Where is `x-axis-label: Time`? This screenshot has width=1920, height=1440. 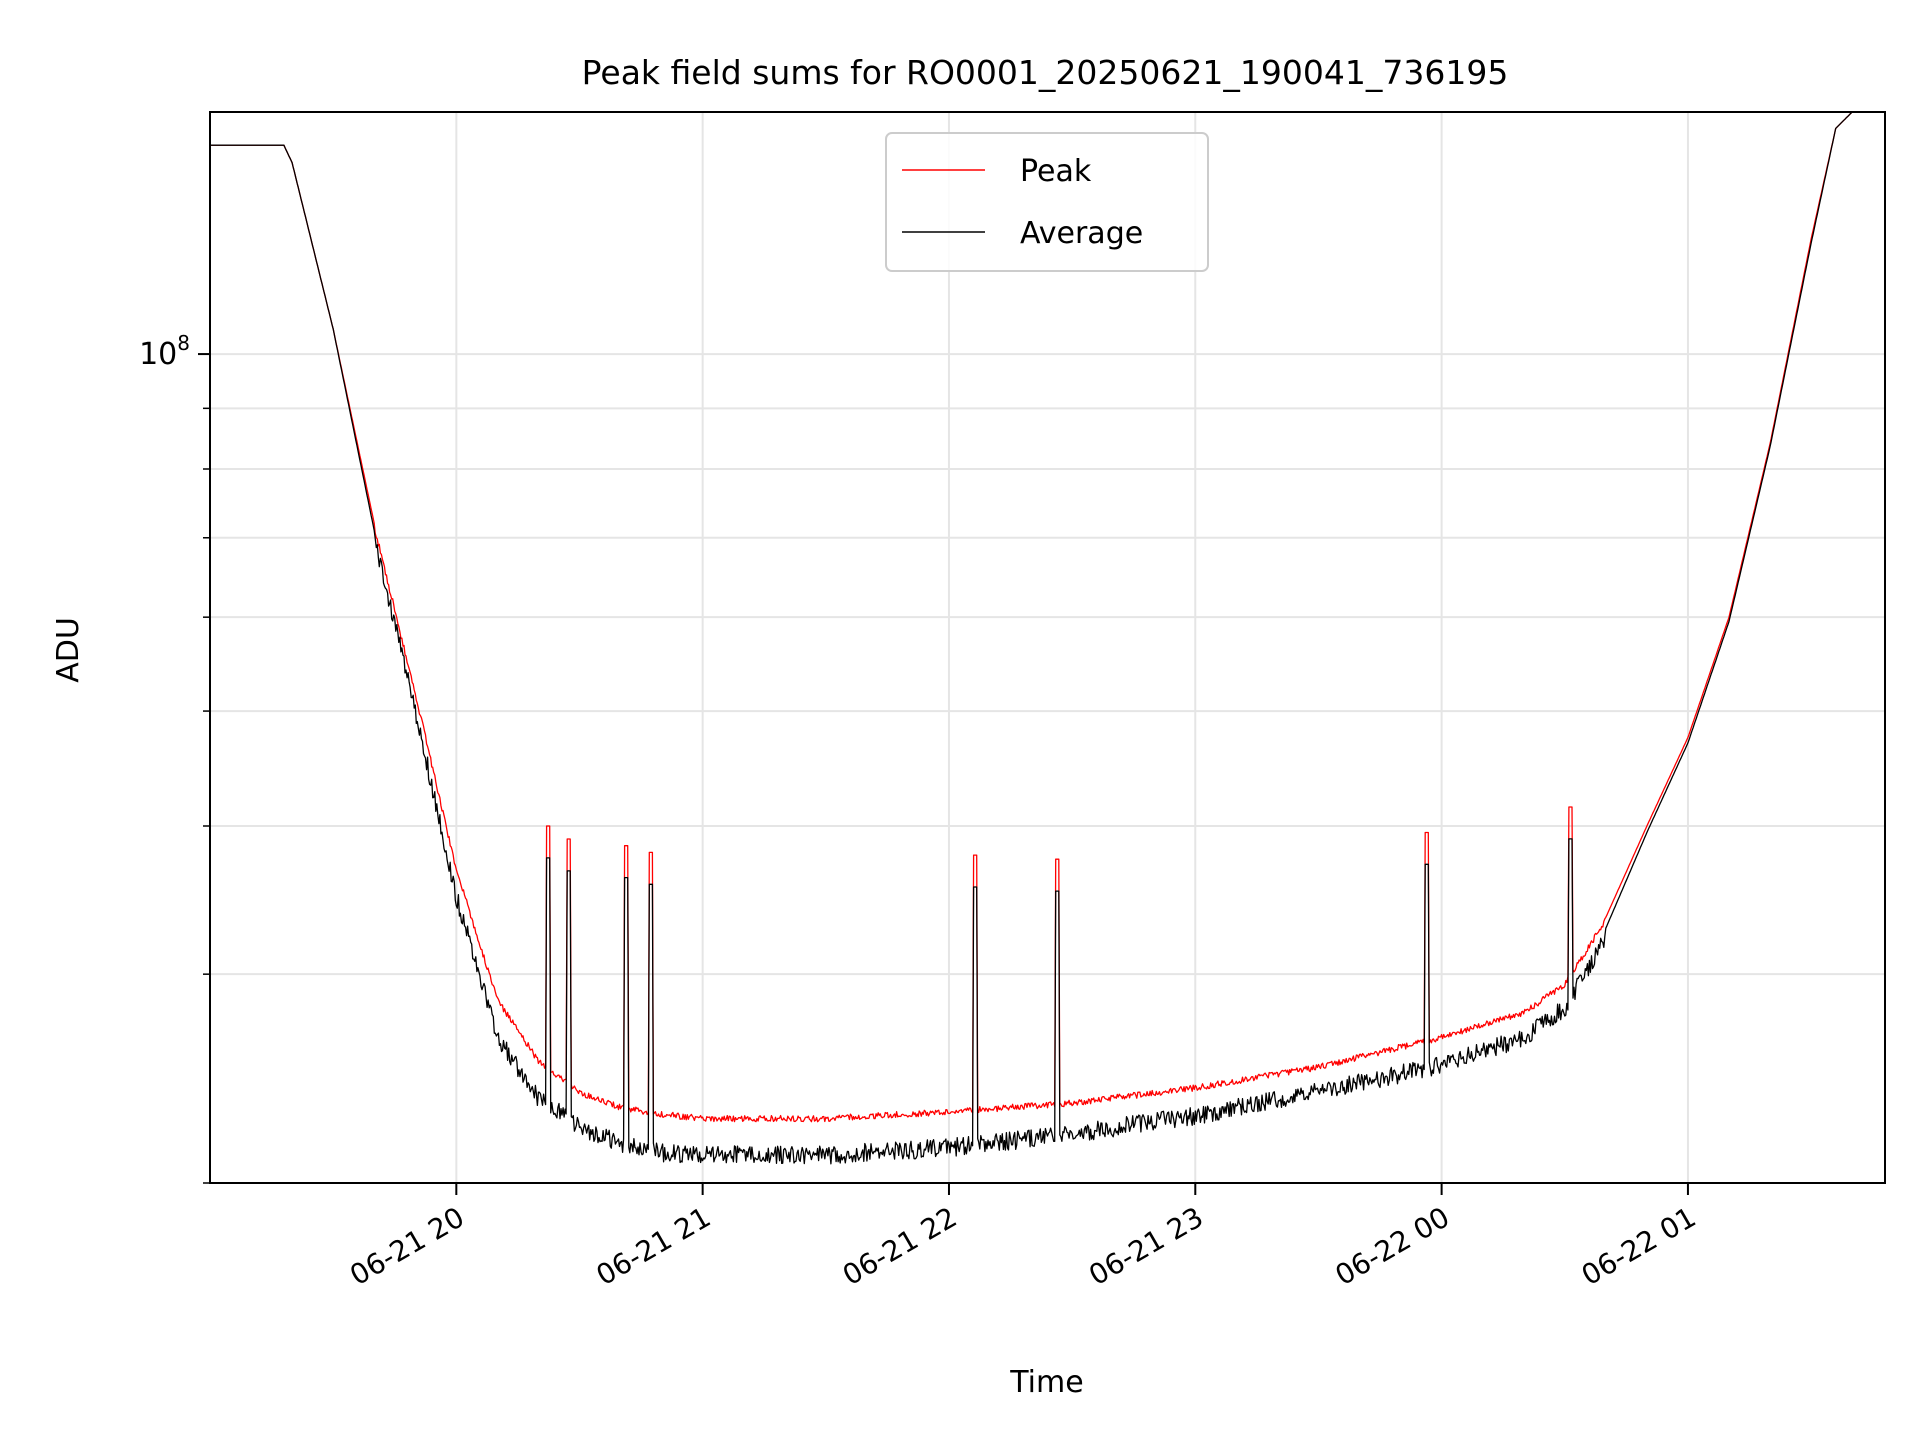
x-axis-label: Time is located at coordinates (1046, 1382).